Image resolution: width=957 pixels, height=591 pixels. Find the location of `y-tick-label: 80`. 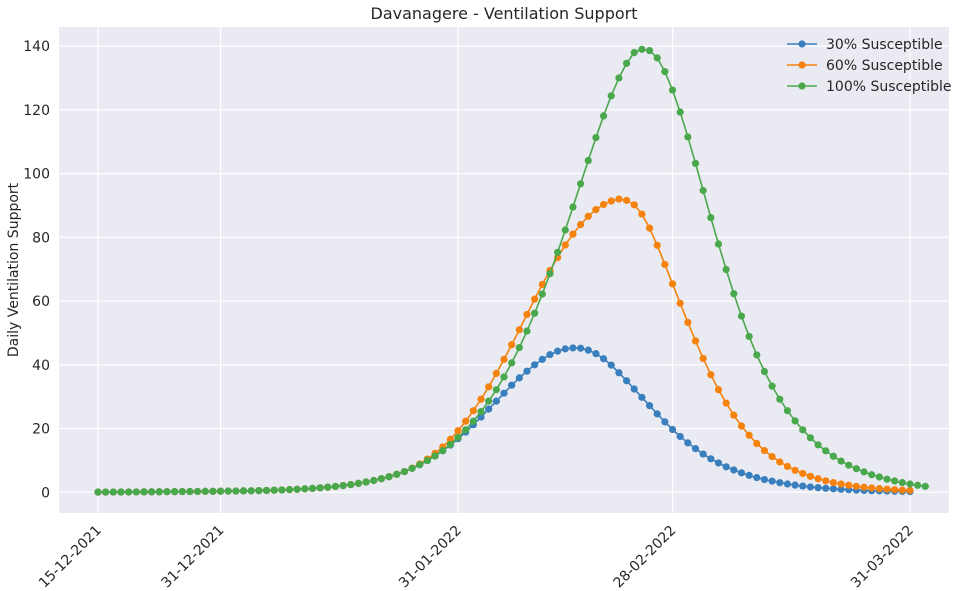

y-tick-label: 80 is located at coordinates (41, 238).